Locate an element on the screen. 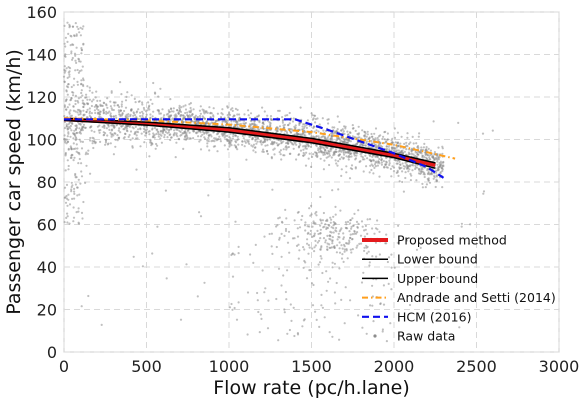 The width and height of the screenshot is (584, 403). y-tick-label: 160 is located at coordinates (41, 12).